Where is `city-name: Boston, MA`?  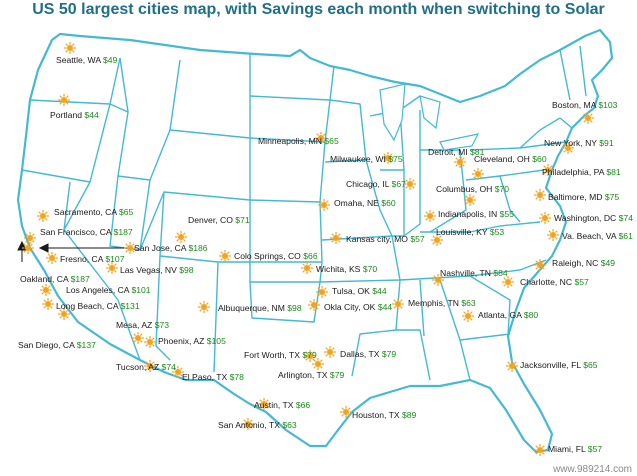 city-name: Boston, MA is located at coordinates (575, 105).